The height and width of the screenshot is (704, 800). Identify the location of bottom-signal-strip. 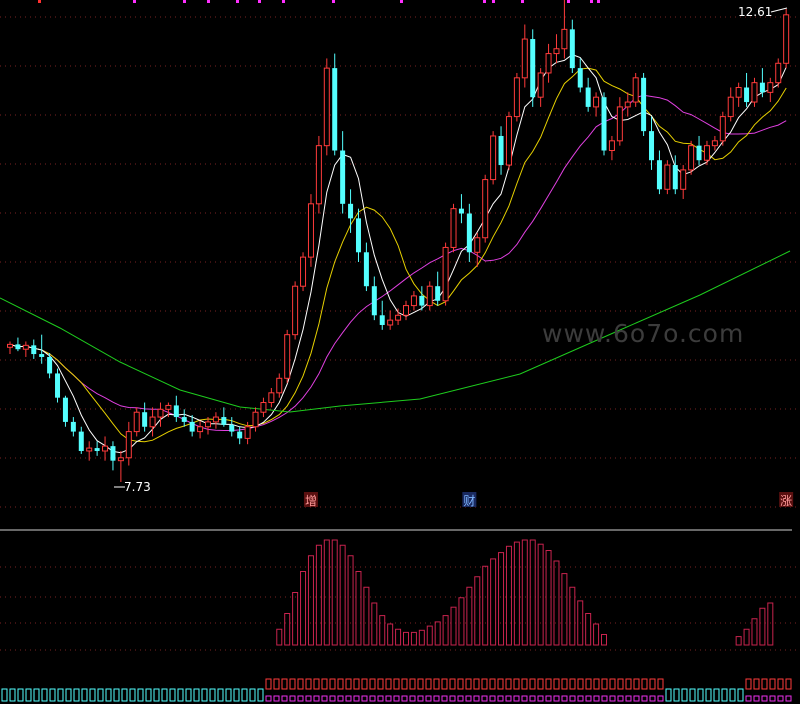
(396, 690).